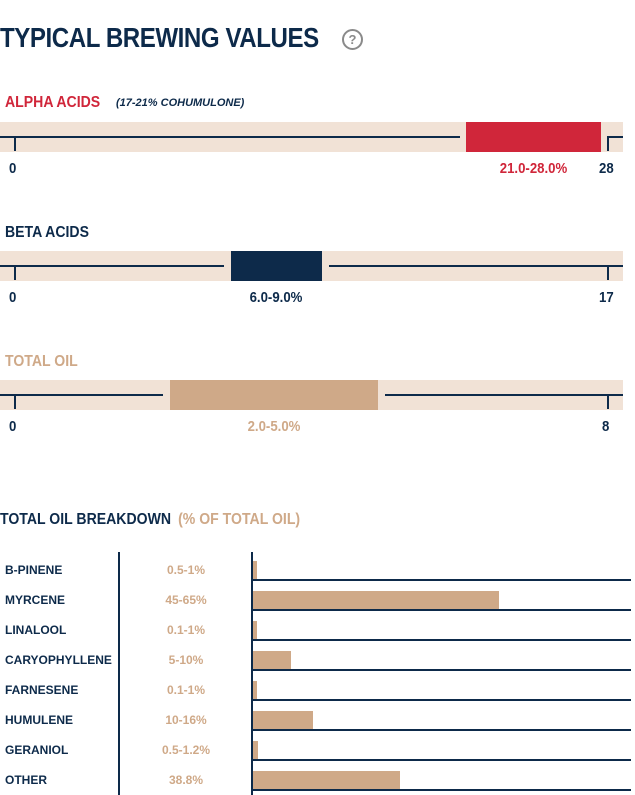  I want to click on total-oil-min-tick, so click(15, 401).